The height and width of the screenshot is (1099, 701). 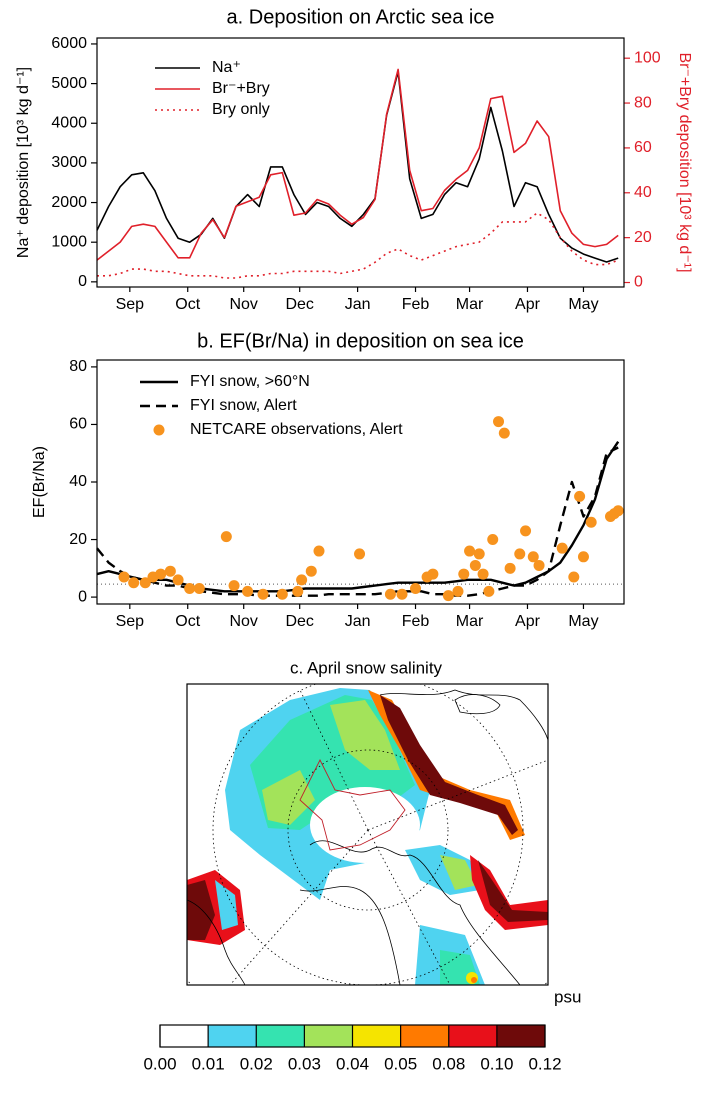 I want to click on region-outline, so click(x=352, y=804).